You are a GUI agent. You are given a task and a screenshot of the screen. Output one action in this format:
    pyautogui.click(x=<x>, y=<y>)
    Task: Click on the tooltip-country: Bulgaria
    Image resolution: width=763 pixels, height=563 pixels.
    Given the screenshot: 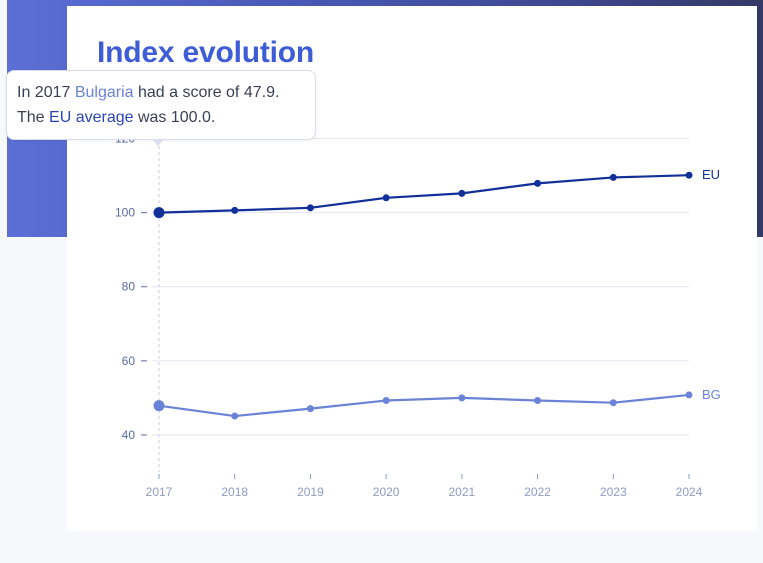 What is the action you would take?
    pyautogui.click(x=104, y=92)
    